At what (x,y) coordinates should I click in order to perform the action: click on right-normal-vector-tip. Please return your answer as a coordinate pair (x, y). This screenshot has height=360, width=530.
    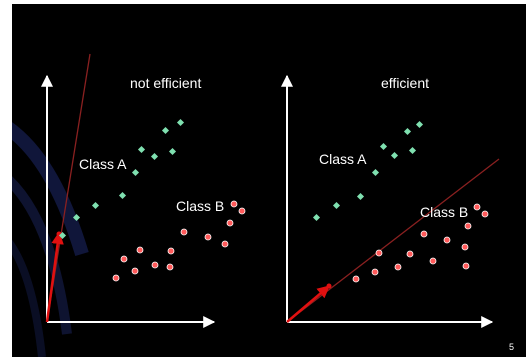
    Looking at the image, I should click on (329, 286).